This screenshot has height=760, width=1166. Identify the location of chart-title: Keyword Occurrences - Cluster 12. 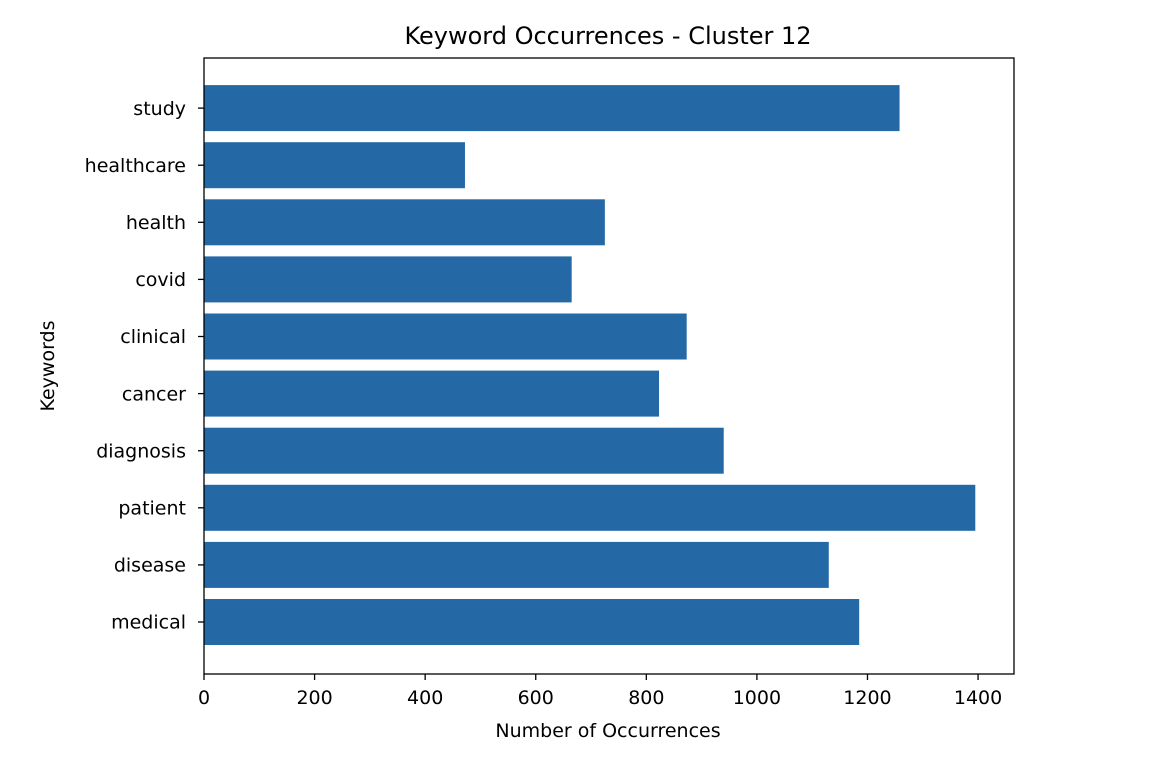
(607, 36).